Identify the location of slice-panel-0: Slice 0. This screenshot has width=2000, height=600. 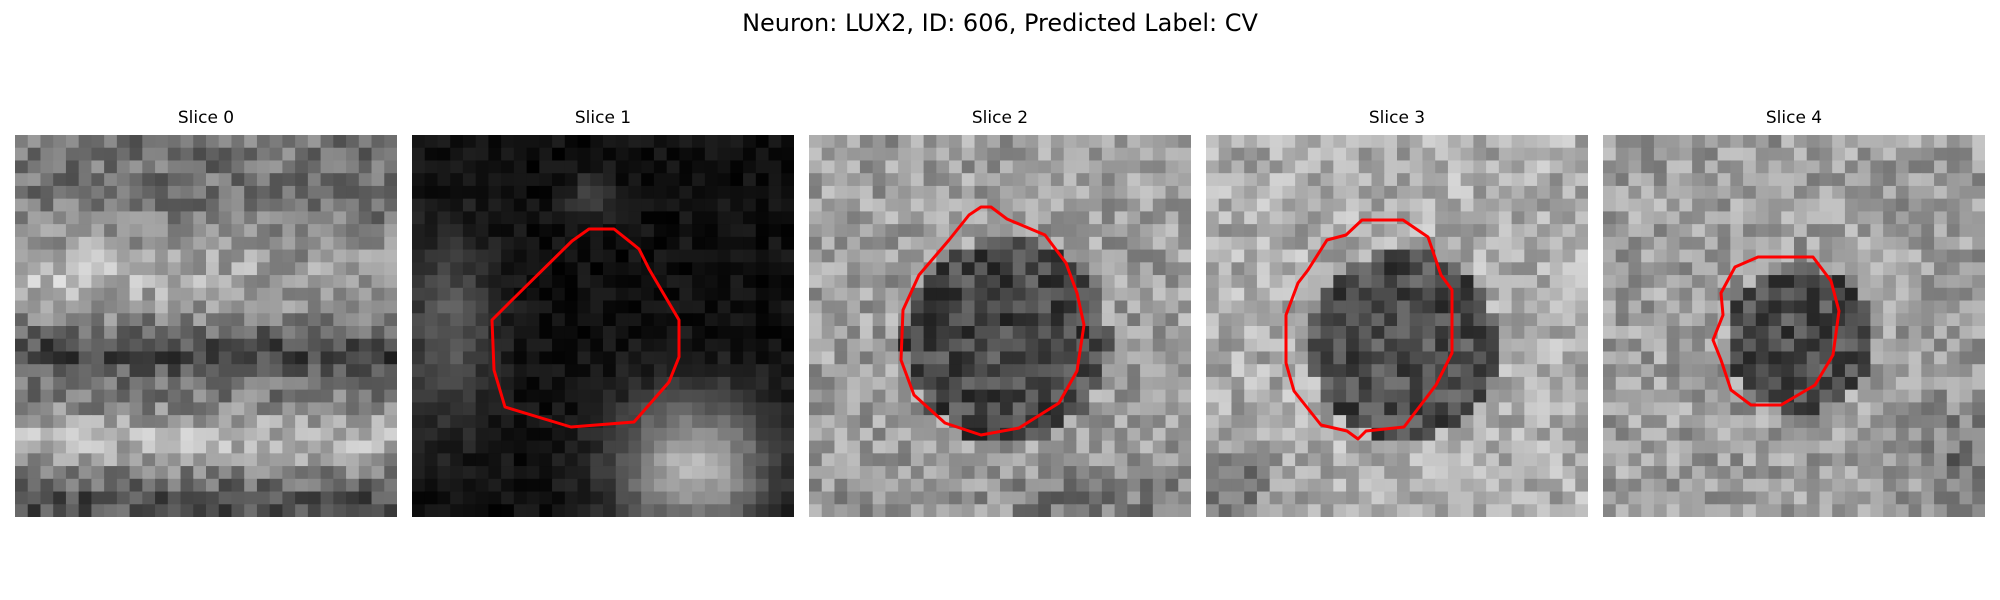
(206, 312).